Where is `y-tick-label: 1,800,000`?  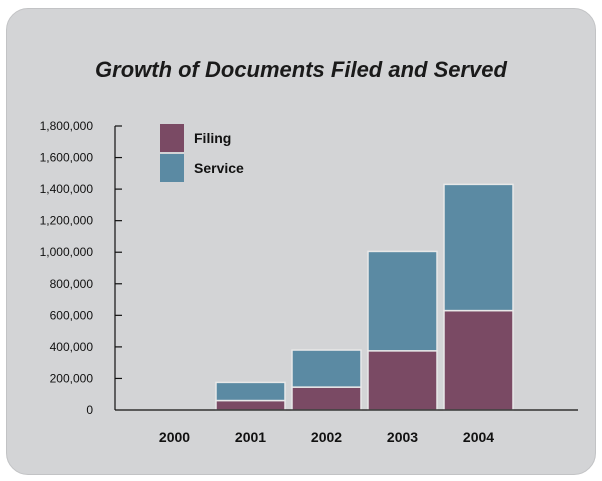 y-tick-label: 1,800,000 is located at coordinates (67, 126).